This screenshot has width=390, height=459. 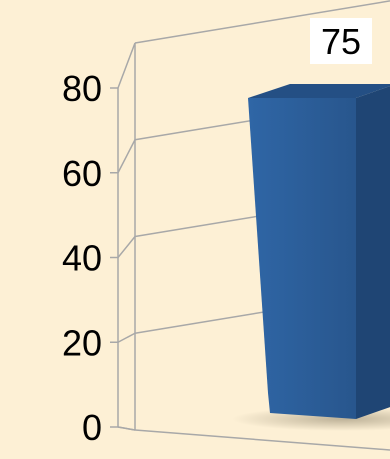 What do you see at coordinates (373, 252) in the screenshot?
I see `bar-side-face` at bounding box center [373, 252].